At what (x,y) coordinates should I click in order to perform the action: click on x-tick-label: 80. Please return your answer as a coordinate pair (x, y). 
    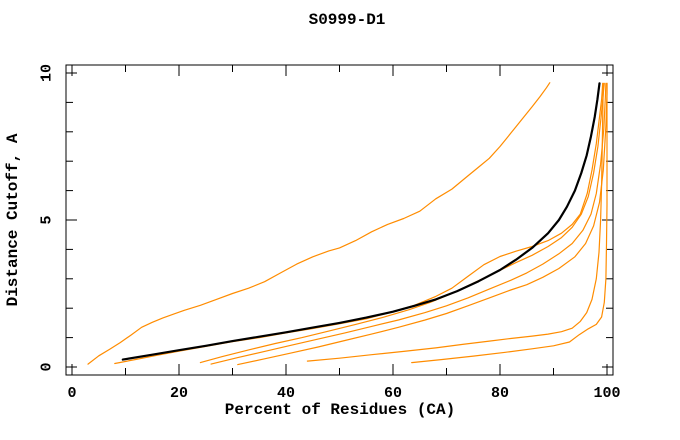
    Looking at the image, I should click on (500, 393).